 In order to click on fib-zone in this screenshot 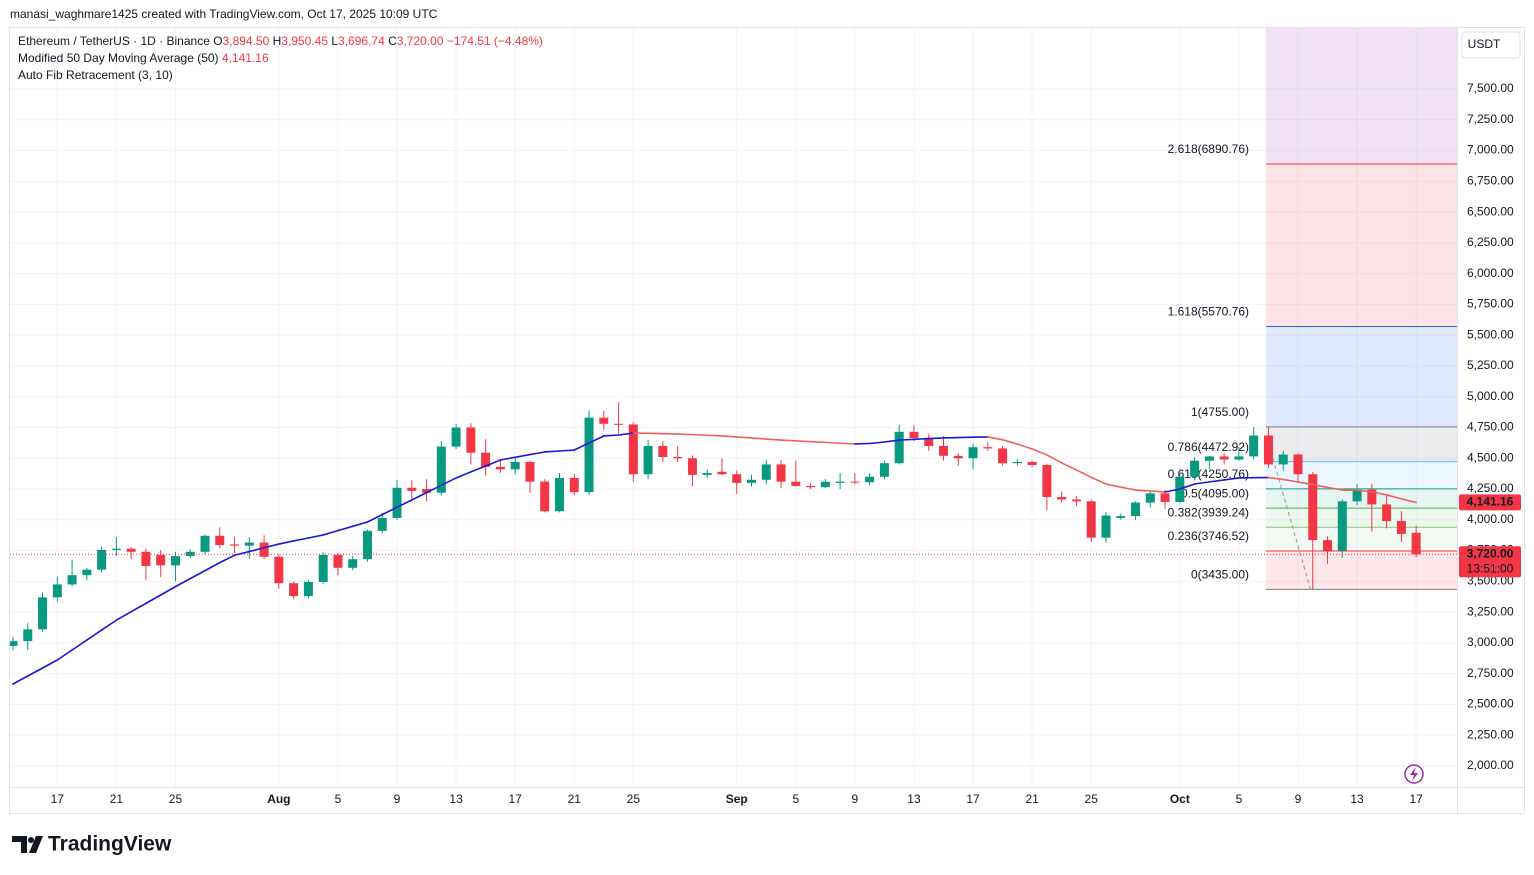, I will do `click(1361, 376)`.